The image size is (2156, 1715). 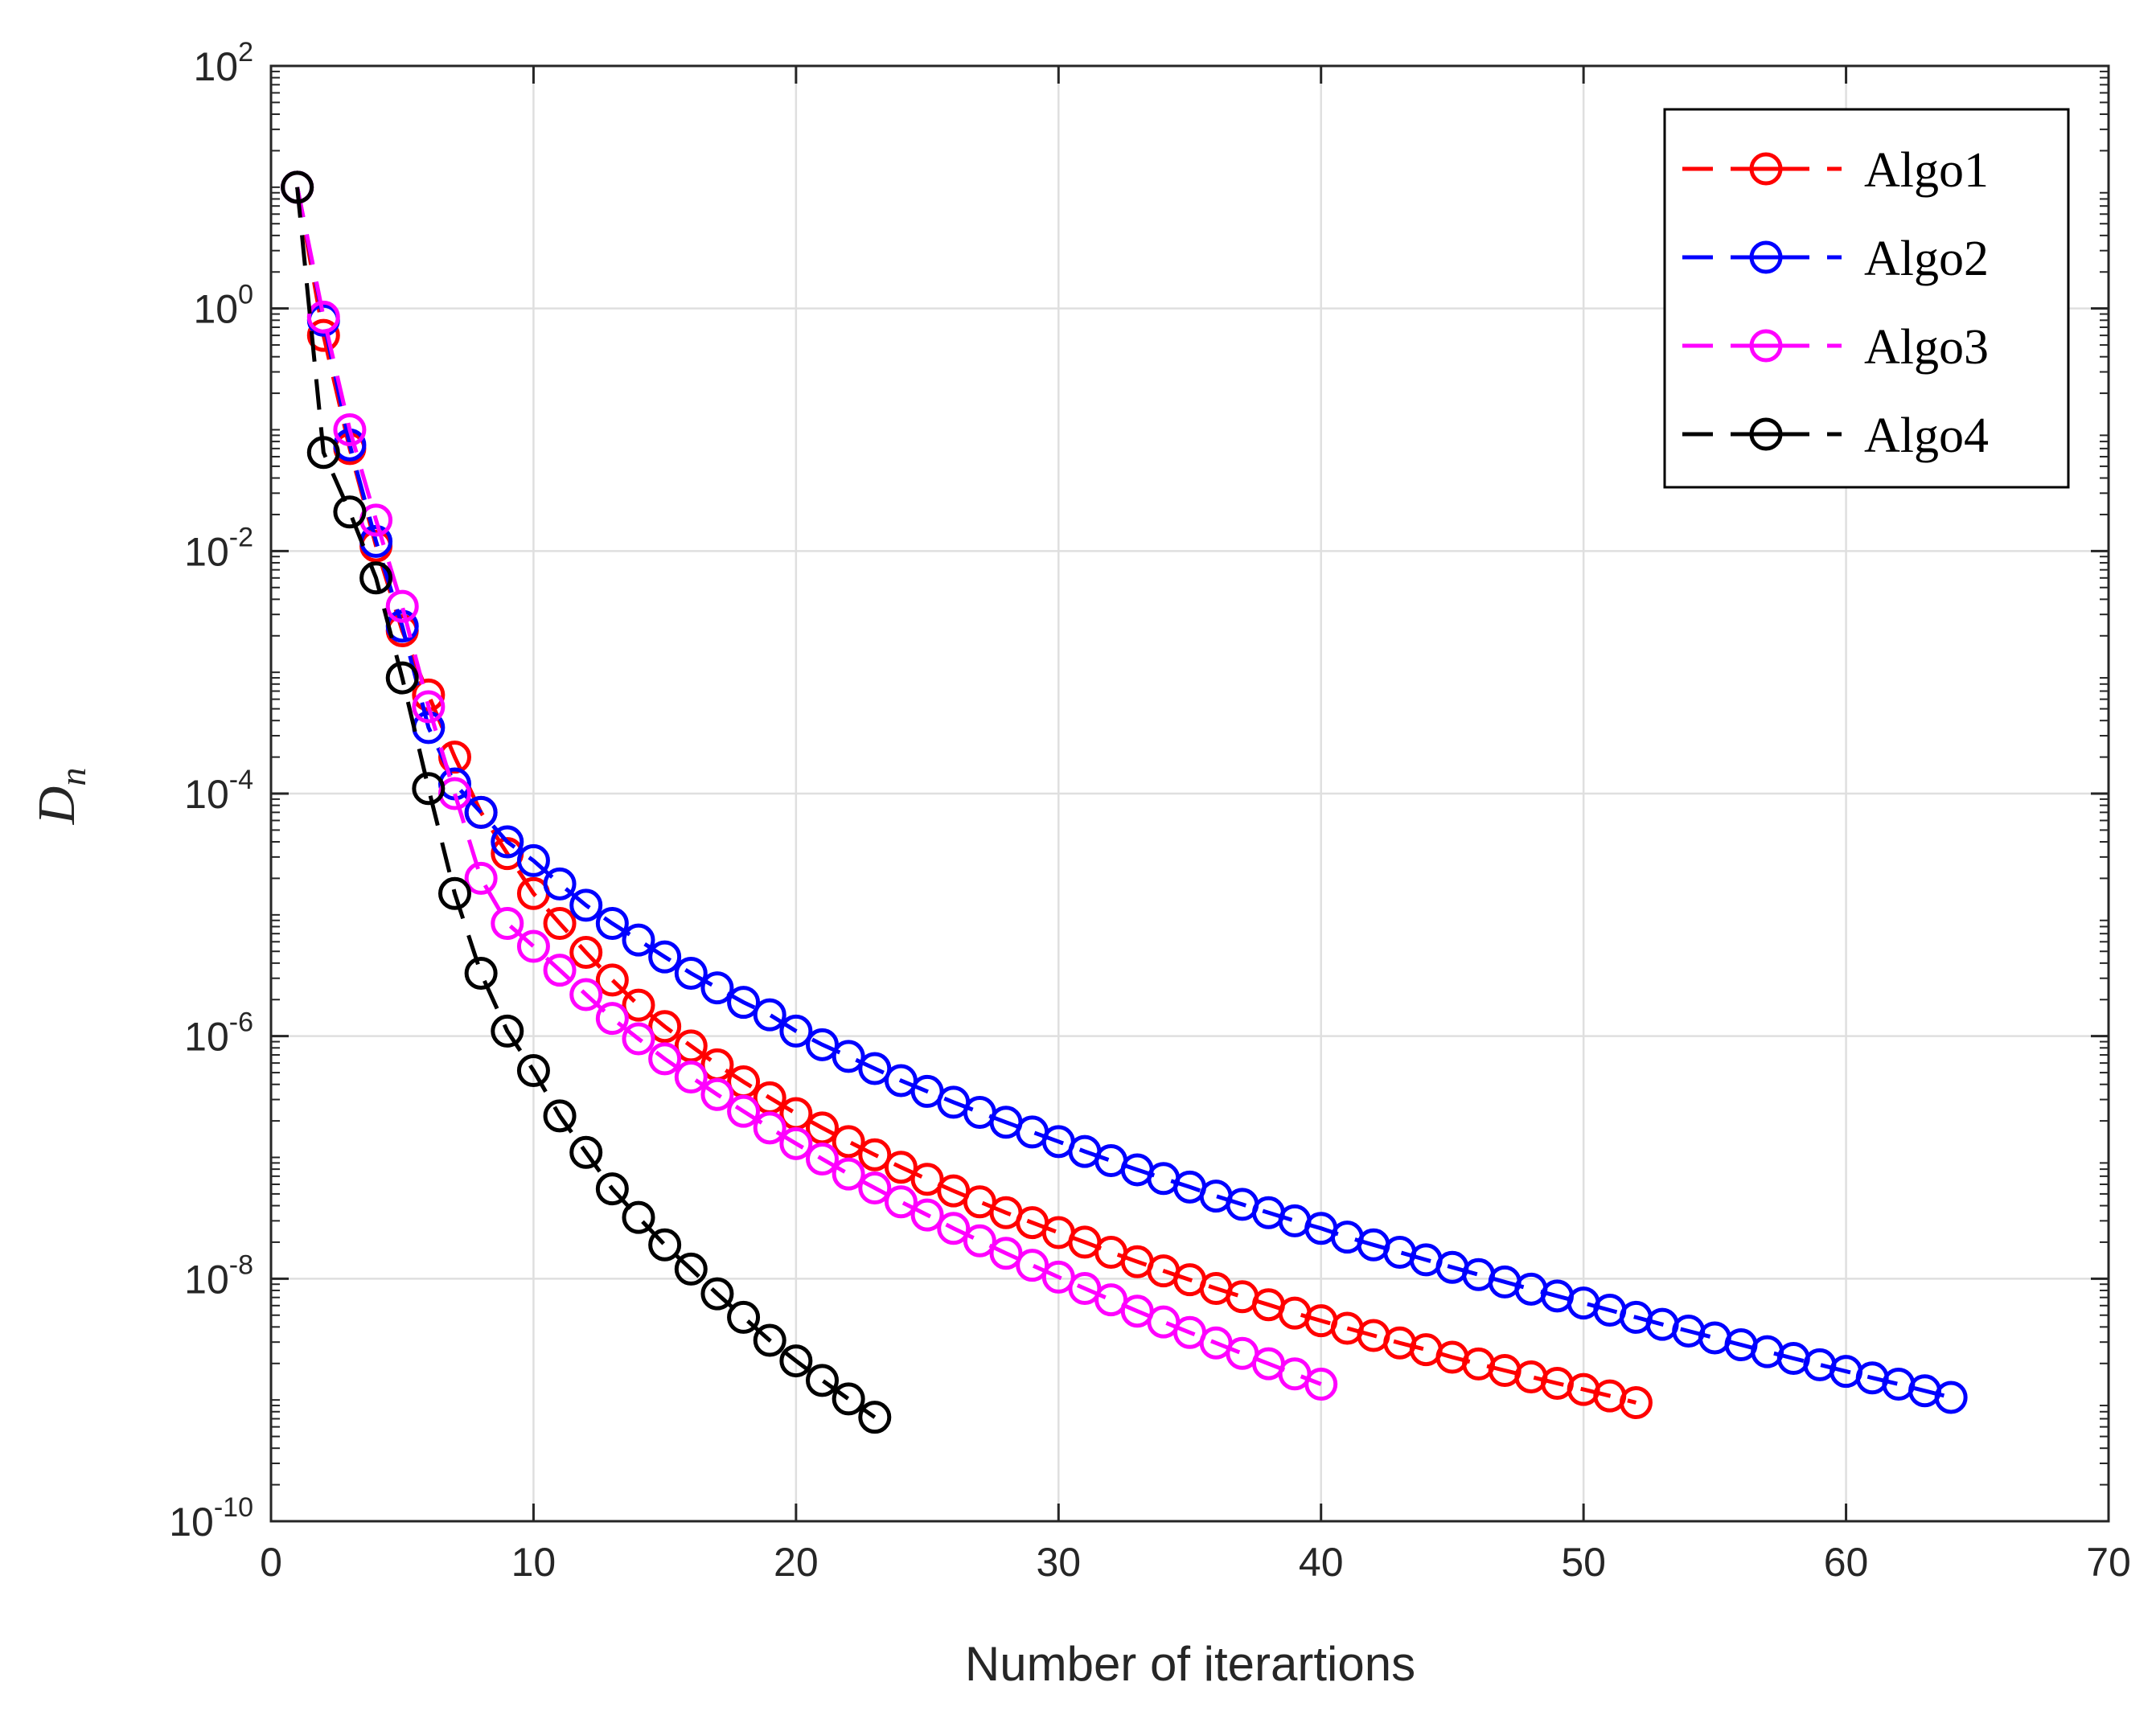 What do you see at coordinates (271, 1562) in the screenshot?
I see `x-tick-label: 0` at bounding box center [271, 1562].